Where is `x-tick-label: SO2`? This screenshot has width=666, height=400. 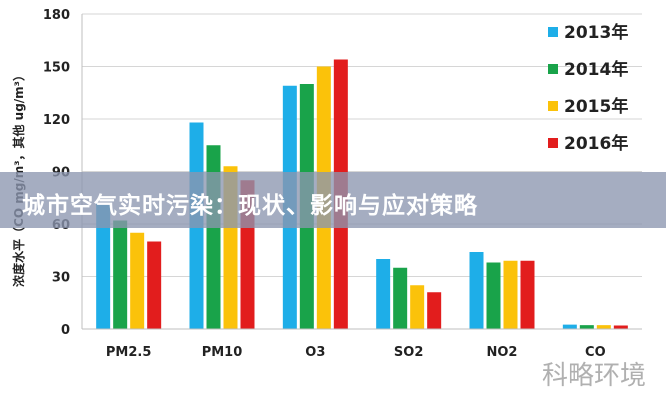
x-tick-label: SO2 is located at coordinates (408, 352).